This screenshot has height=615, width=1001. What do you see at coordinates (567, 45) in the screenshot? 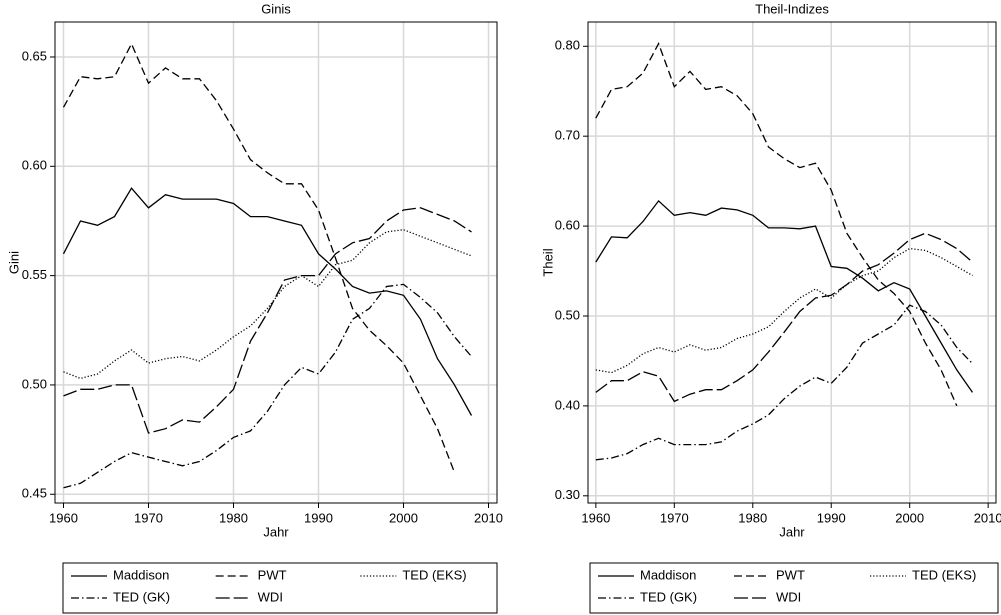
I see `y-tick-label: 0.80` at bounding box center [567, 45].